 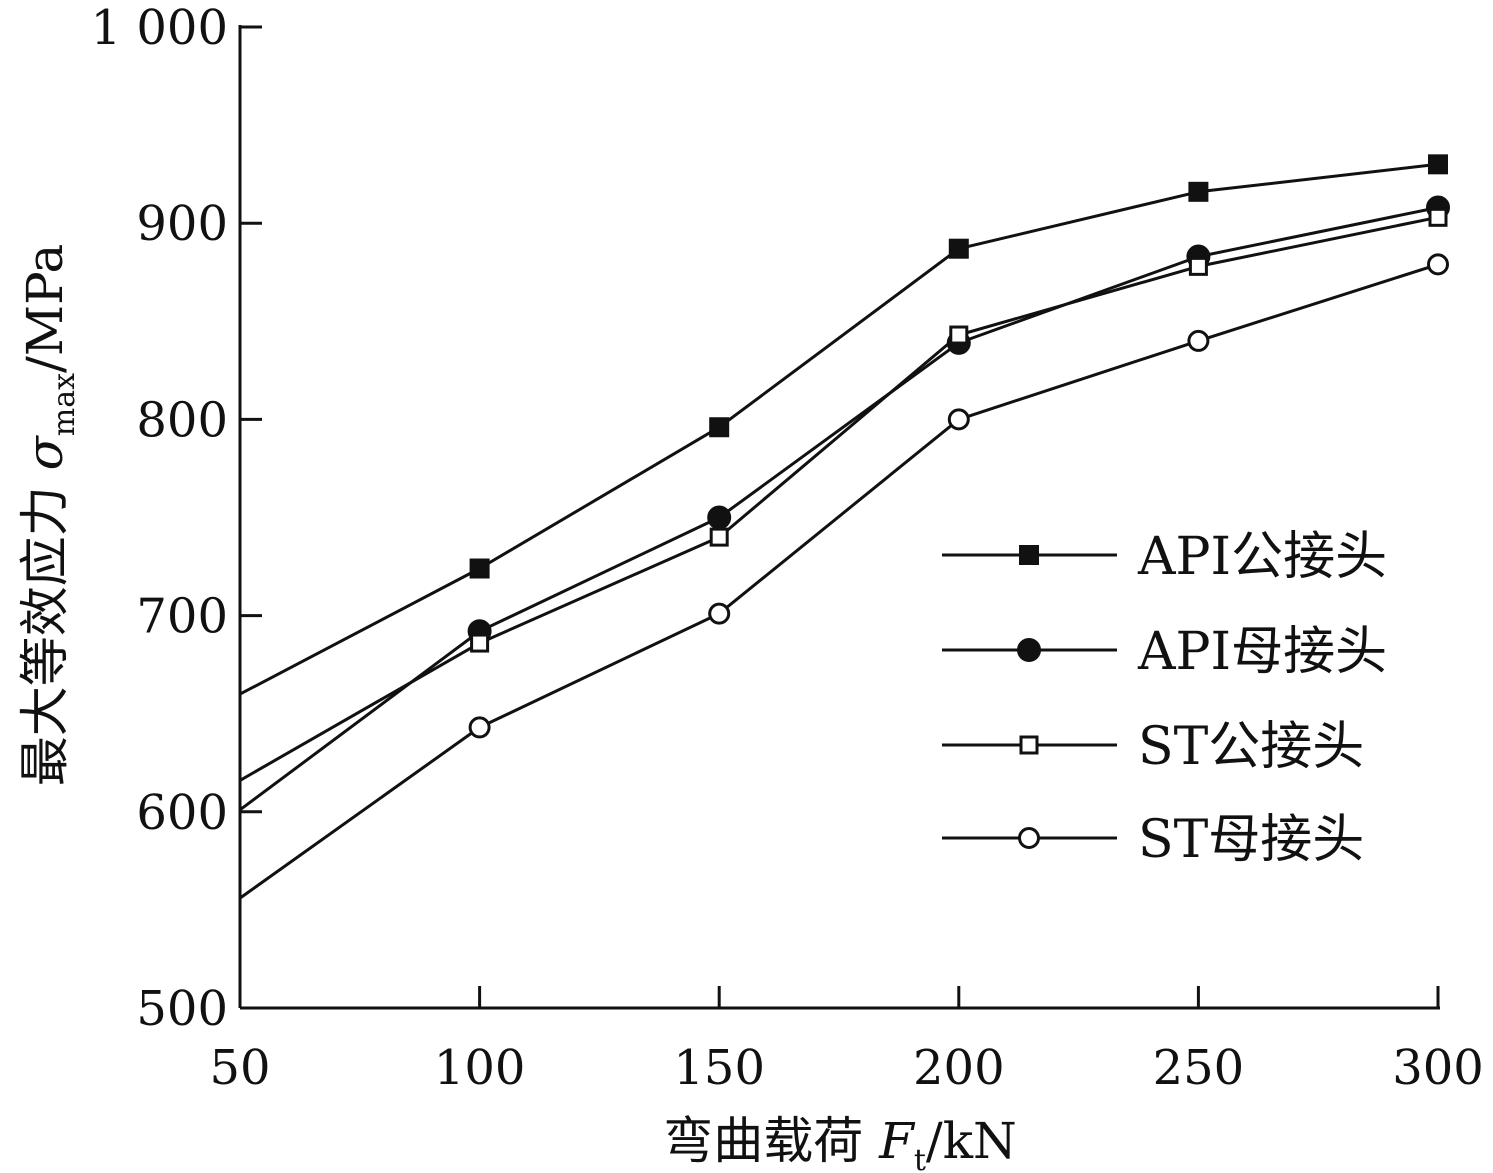 What do you see at coordinates (771, 1141) in the screenshot?
I see `x-axis-title-main: 弯曲载荷` at bounding box center [771, 1141].